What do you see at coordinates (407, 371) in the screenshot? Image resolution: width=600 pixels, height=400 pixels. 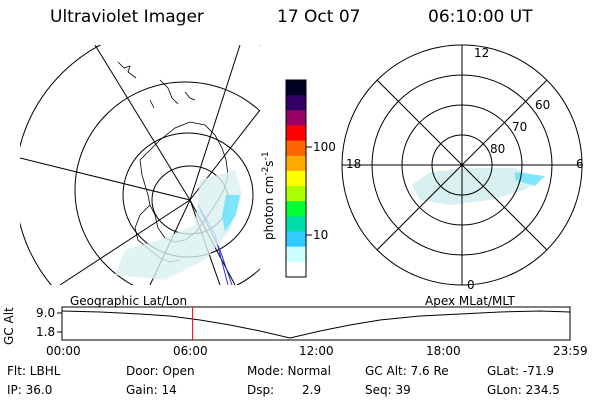 I see `gc-alt-info: GC Alt: 7.6 Re` at bounding box center [407, 371].